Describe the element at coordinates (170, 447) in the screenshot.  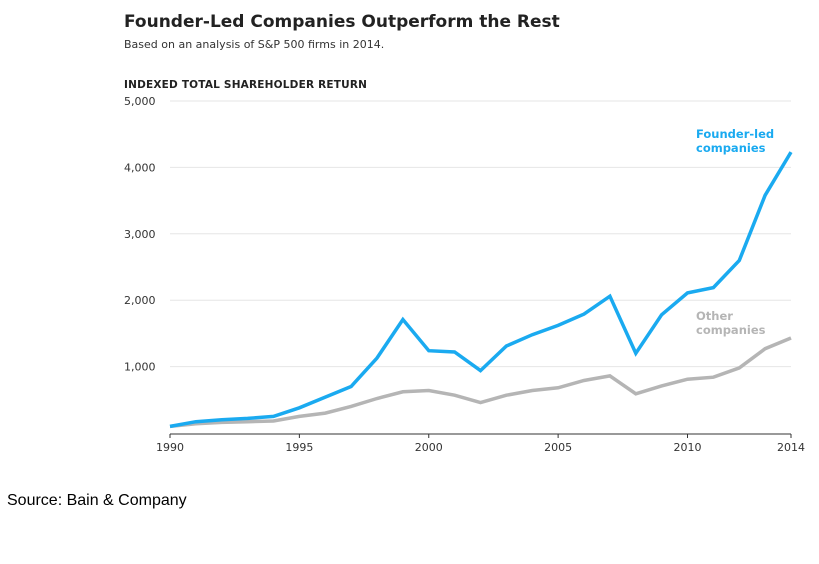
I see `x-tick-1990: 1990` at that location.